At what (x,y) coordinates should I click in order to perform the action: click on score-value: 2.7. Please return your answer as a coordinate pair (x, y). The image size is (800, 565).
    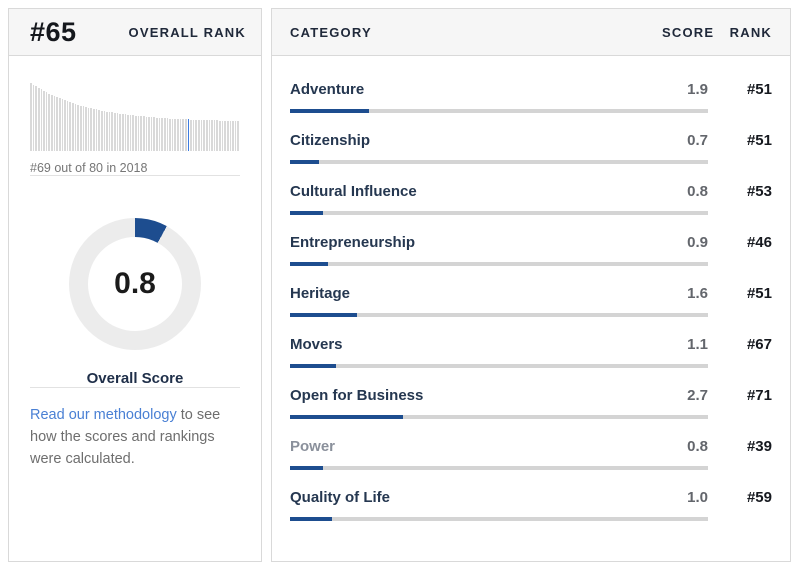
    Looking at the image, I should click on (697, 395).